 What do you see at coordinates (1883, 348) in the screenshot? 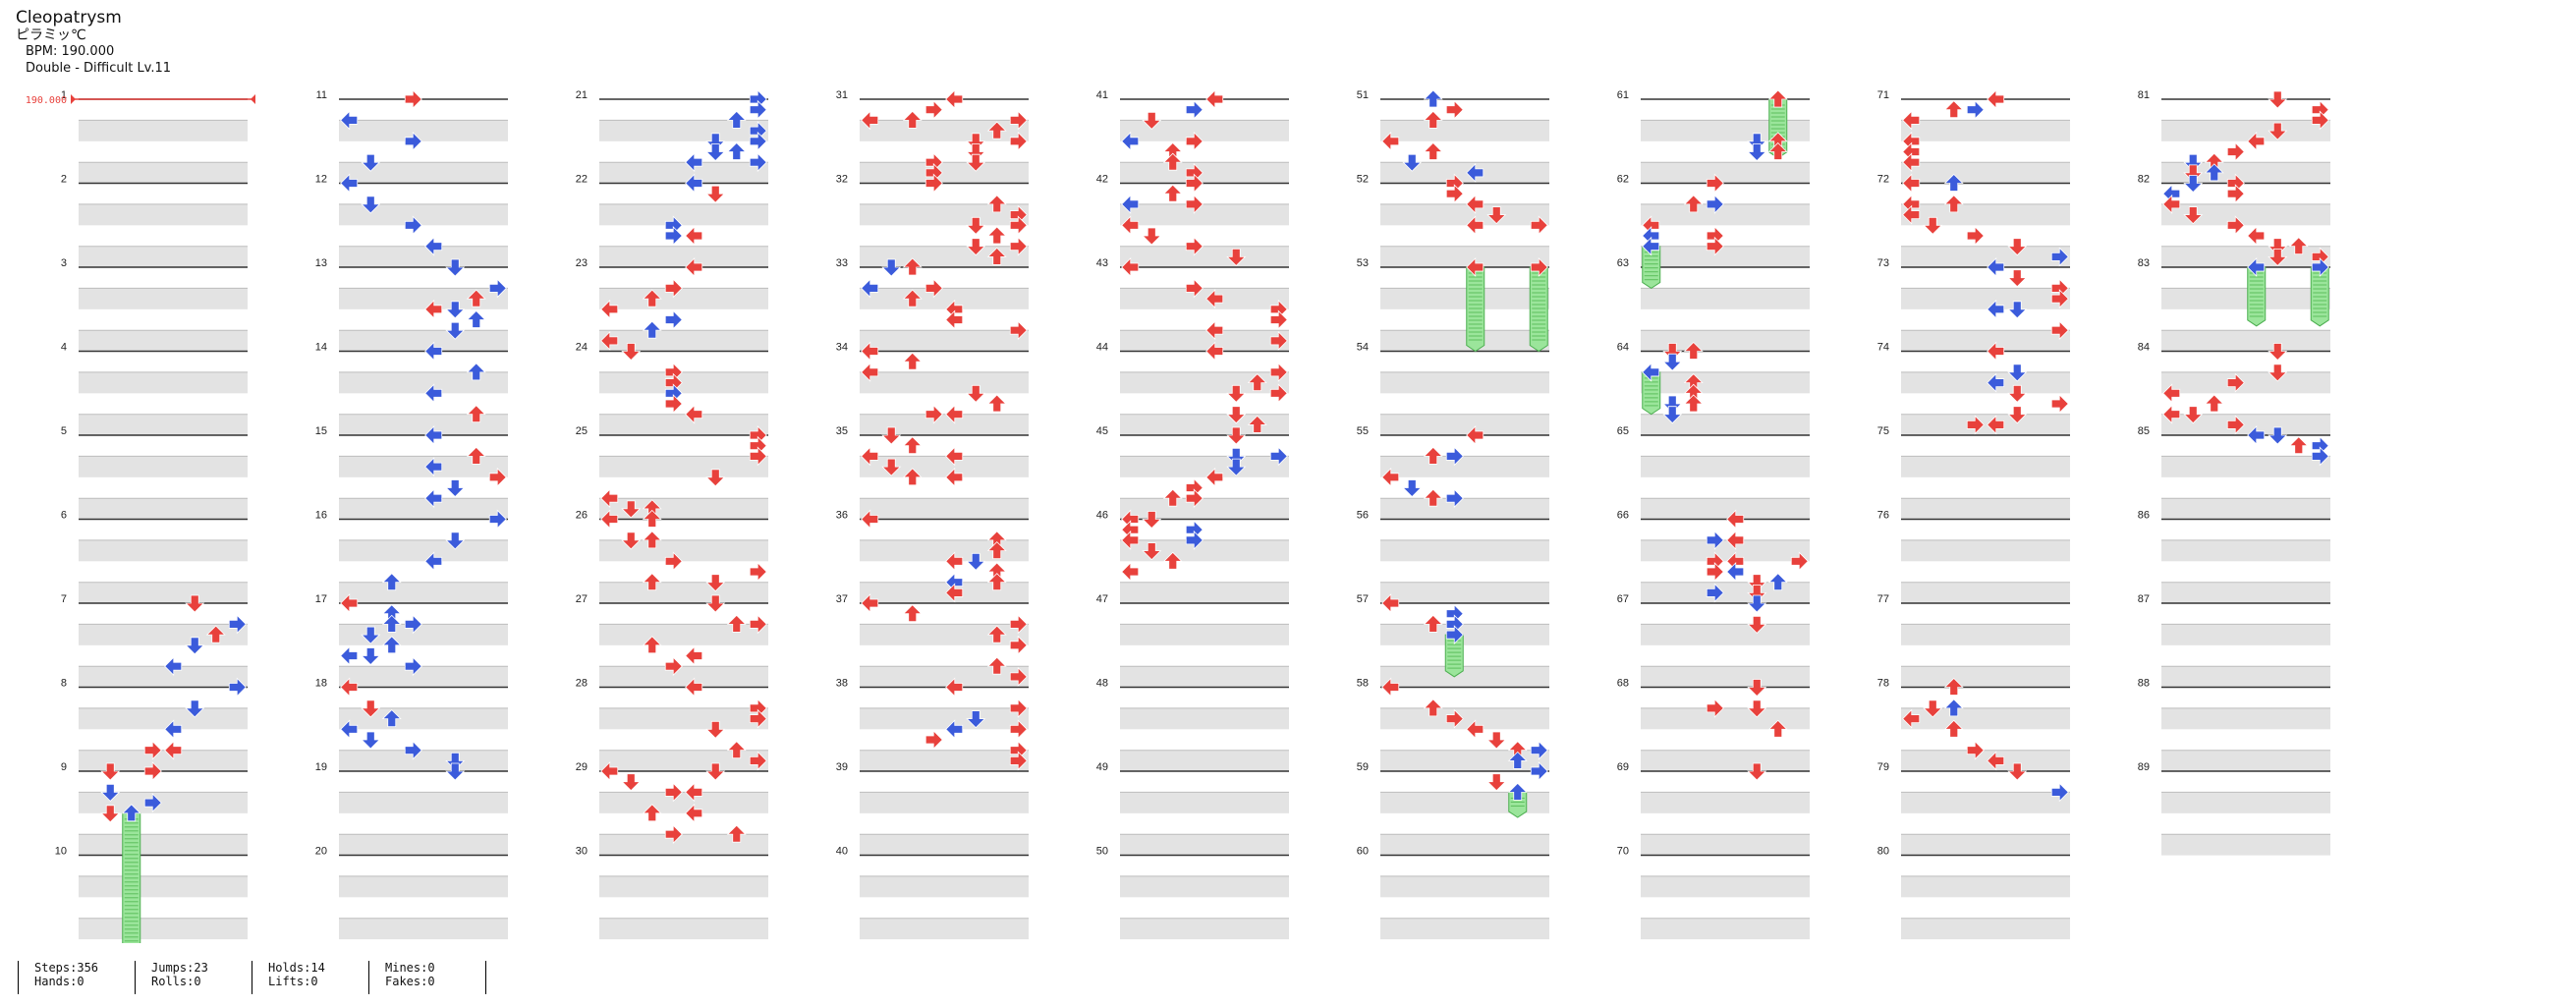
I see `measure-number: 74` at bounding box center [1883, 348].